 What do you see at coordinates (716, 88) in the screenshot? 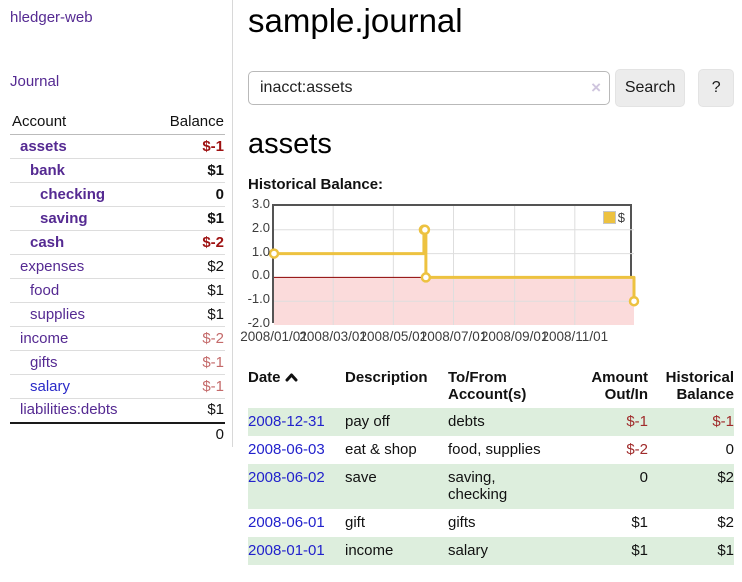
I see `help-button: ?` at bounding box center [716, 88].